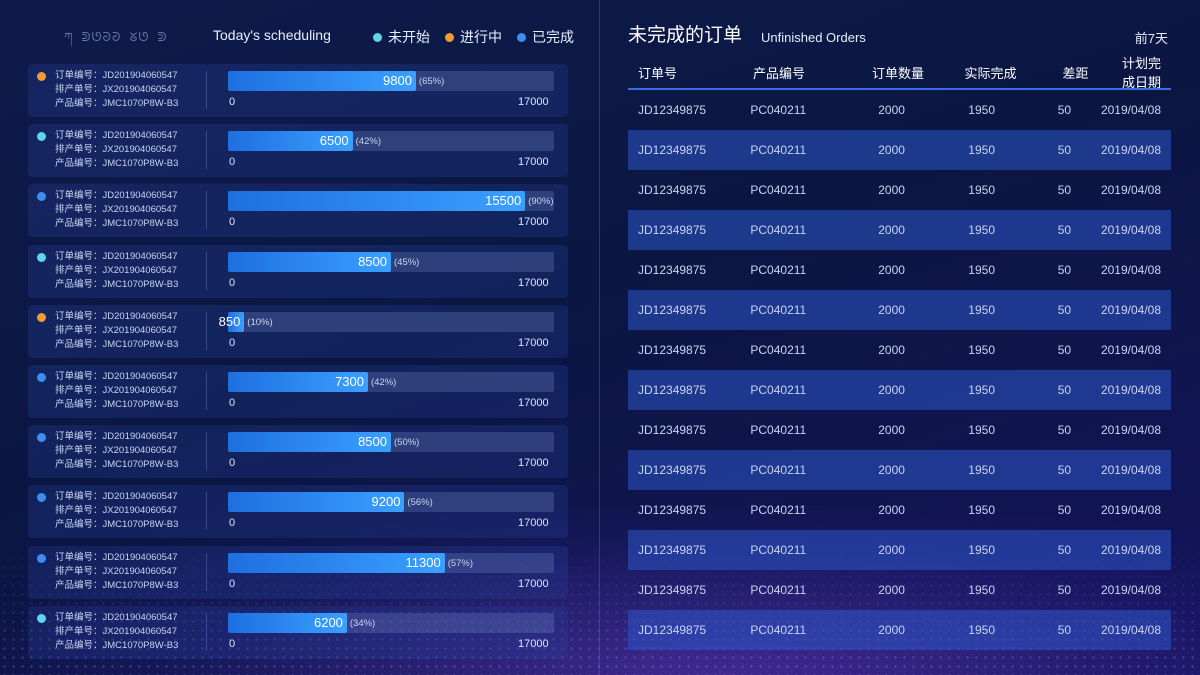 This screenshot has height=675, width=1200. What do you see at coordinates (481, 37) in the screenshot?
I see `legend-label: 进行中` at bounding box center [481, 37].